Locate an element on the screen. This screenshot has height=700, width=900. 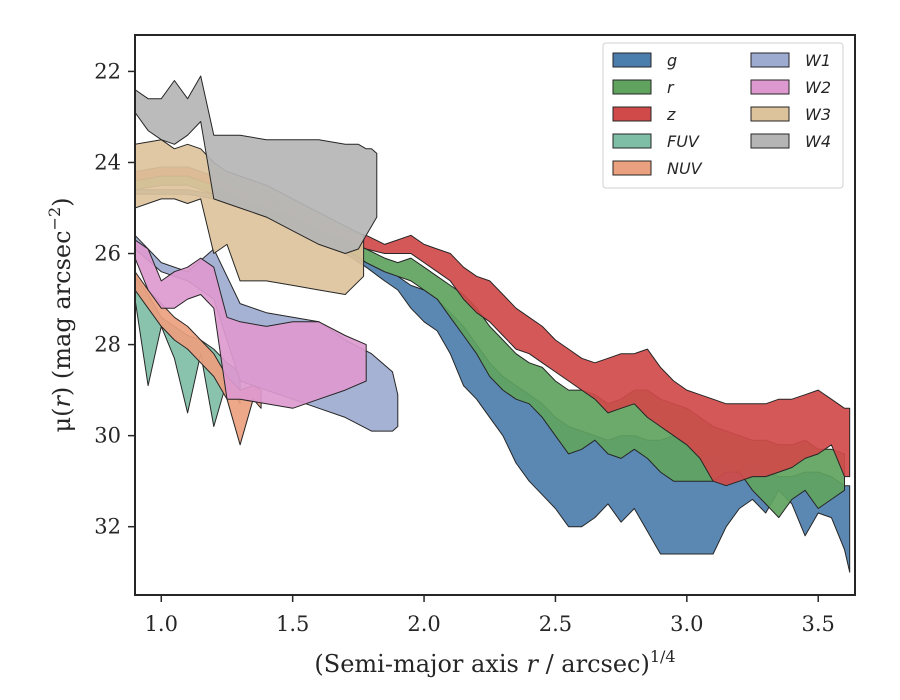
legend-swatch-r is located at coordinates (632, 87).